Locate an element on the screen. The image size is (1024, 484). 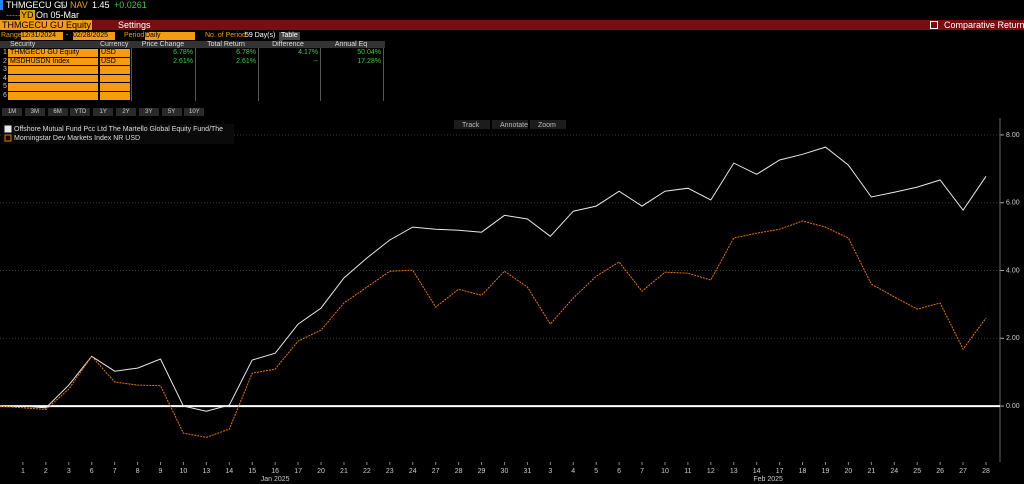
row-number: 1 is located at coordinates (5, 52).